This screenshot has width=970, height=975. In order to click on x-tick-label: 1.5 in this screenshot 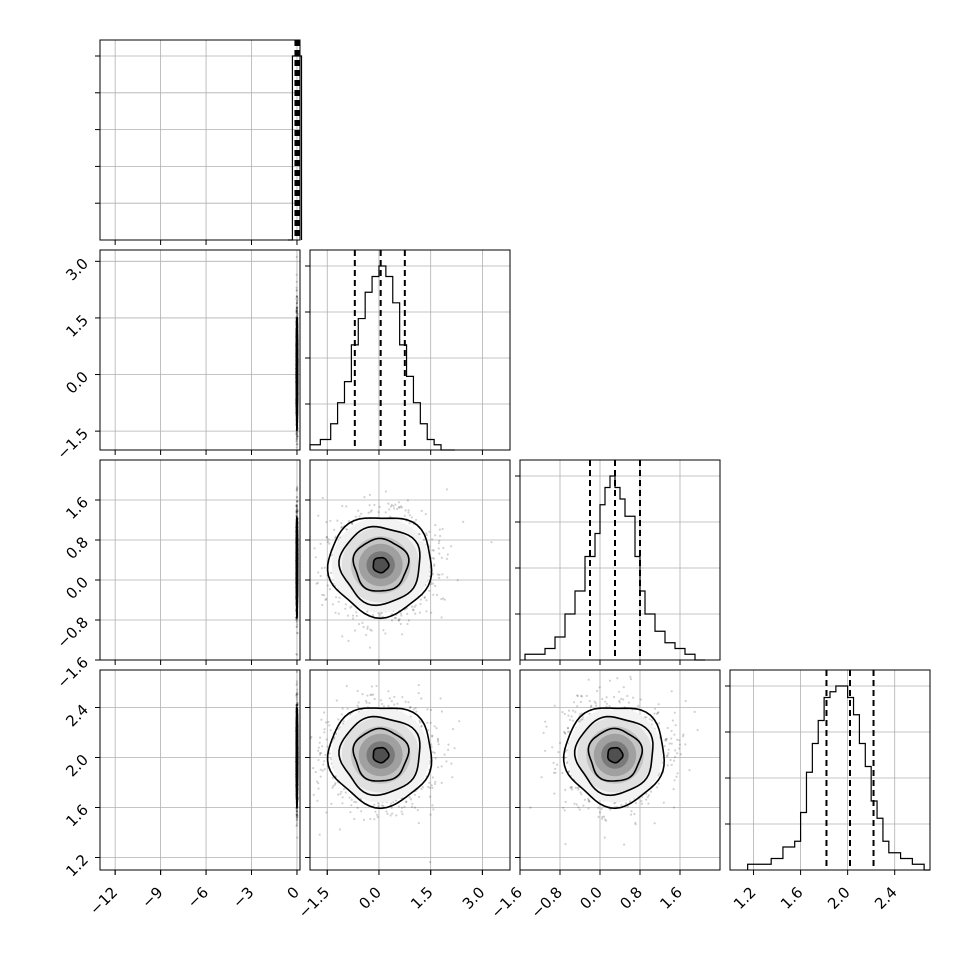, I will do `click(422, 898)`.